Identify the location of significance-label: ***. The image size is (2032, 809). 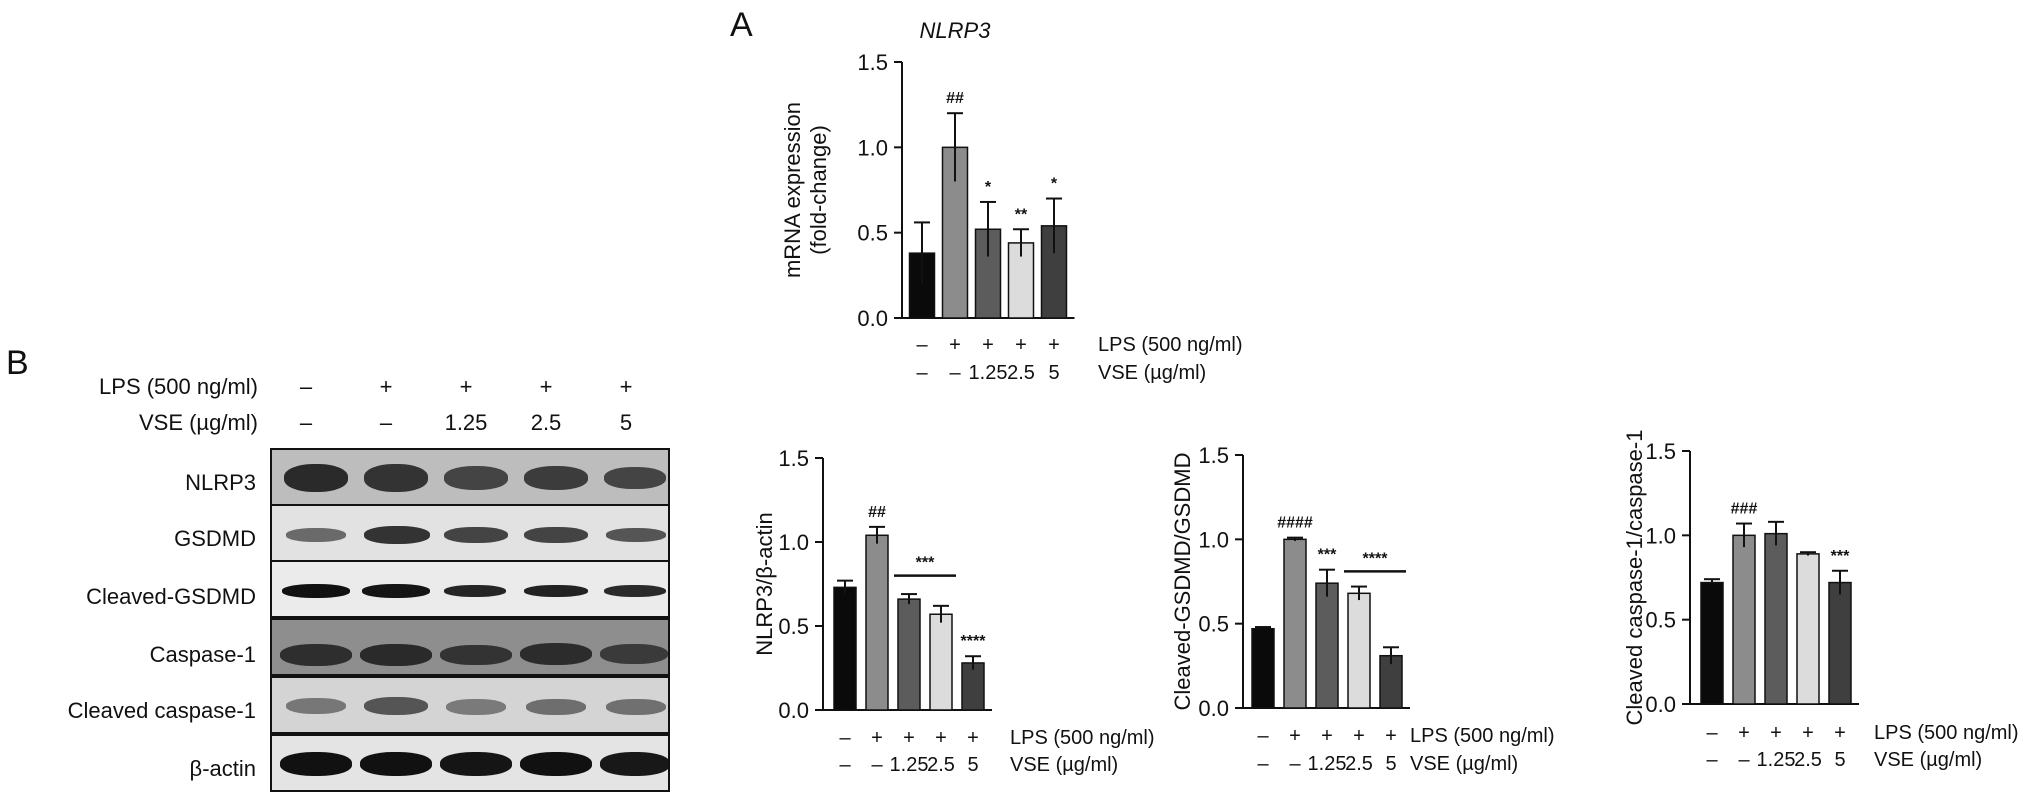
(1840, 556).